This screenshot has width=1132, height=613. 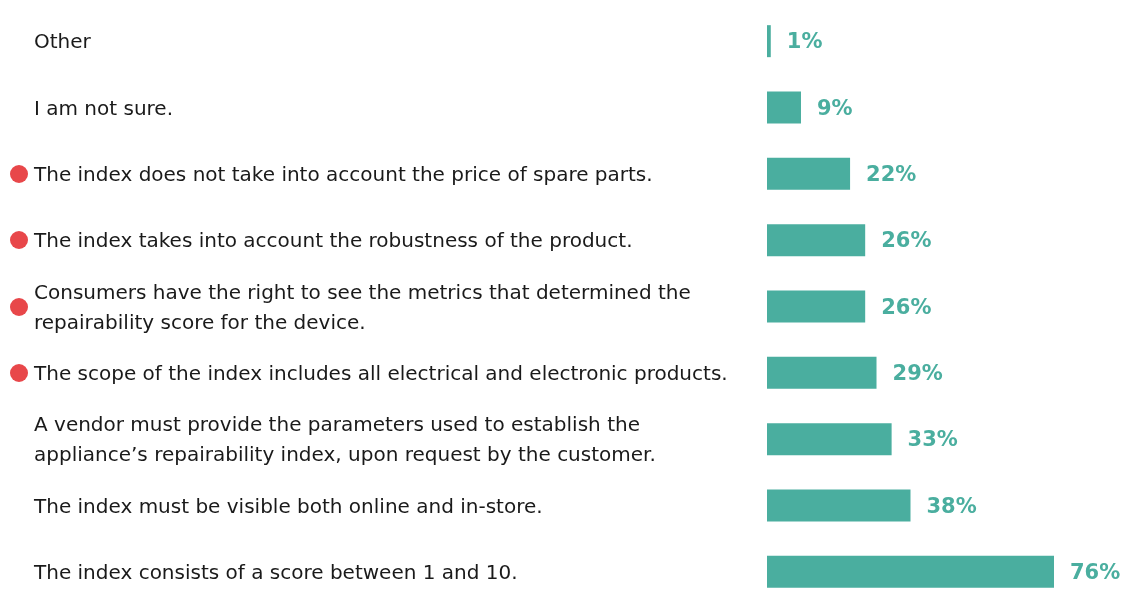 What do you see at coordinates (275, 571) in the screenshot?
I see `y-tick-label: The index consists of a score between 1 and 10.` at bounding box center [275, 571].